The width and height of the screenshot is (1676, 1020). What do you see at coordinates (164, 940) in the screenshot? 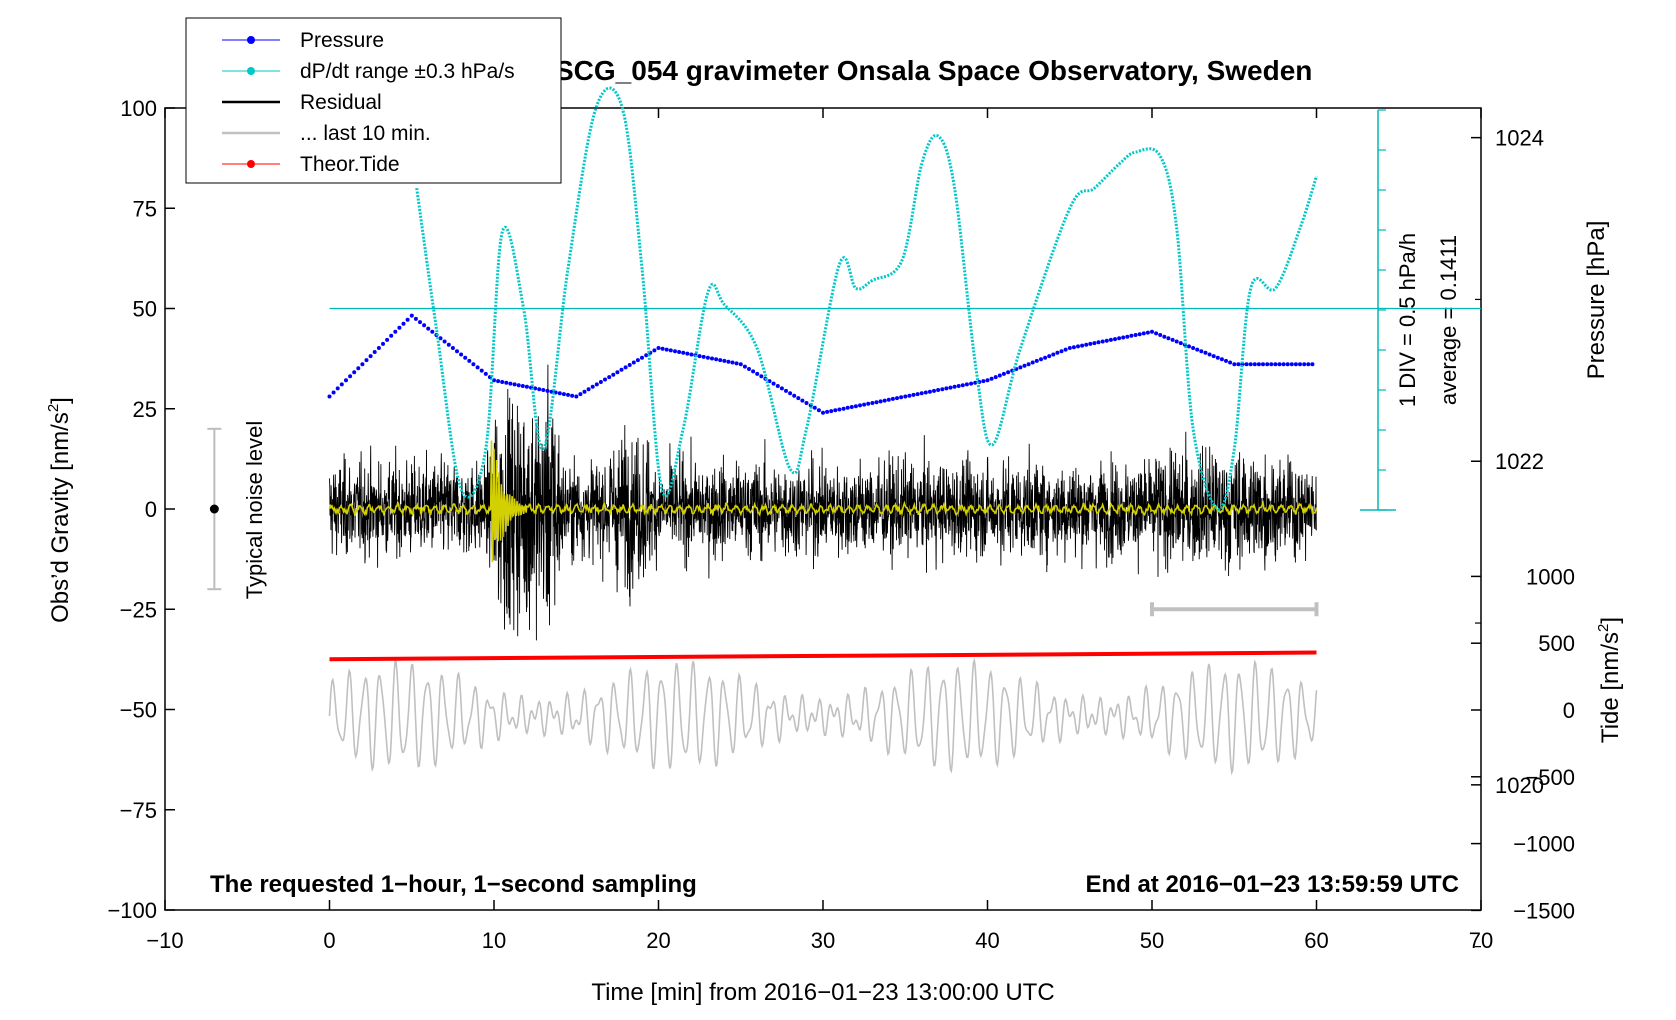
I see `x-tick-label: −10` at bounding box center [164, 940].